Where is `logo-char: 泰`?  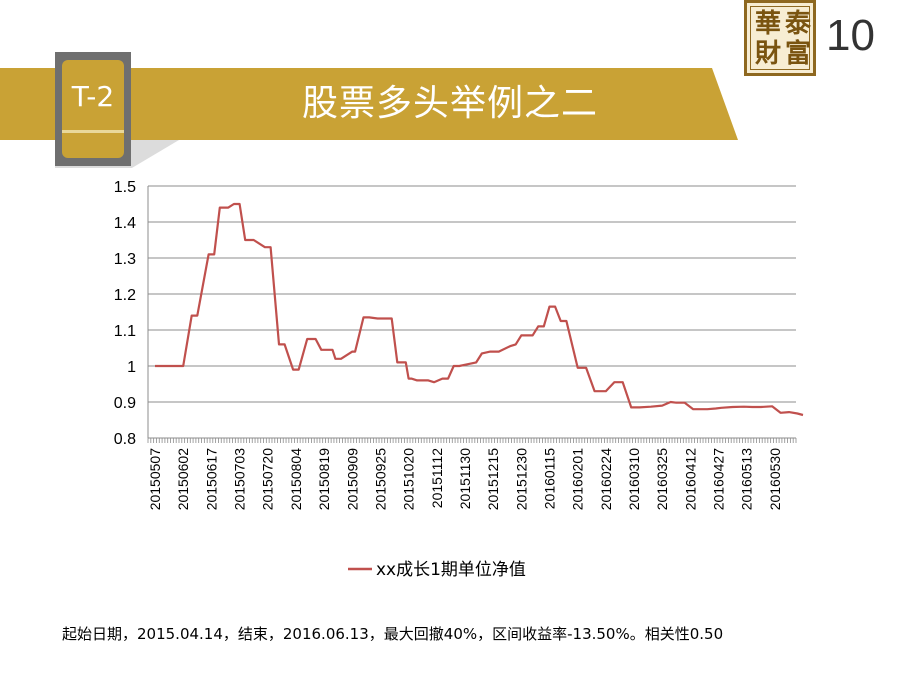
logo-char: 泰 is located at coordinates (797, 24).